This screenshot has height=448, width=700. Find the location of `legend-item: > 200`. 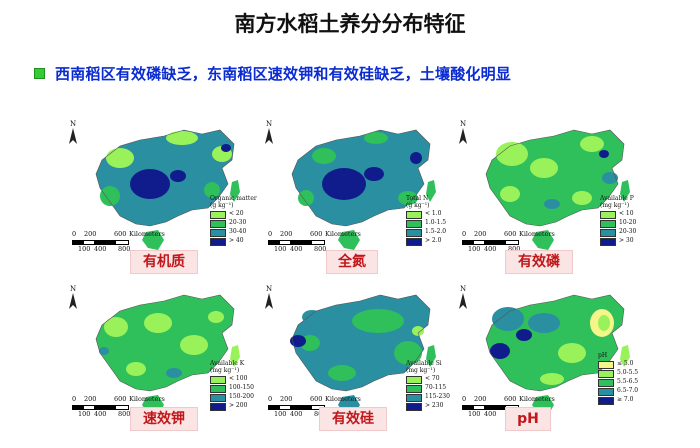

legend-item: > 200 is located at coordinates (232, 406).